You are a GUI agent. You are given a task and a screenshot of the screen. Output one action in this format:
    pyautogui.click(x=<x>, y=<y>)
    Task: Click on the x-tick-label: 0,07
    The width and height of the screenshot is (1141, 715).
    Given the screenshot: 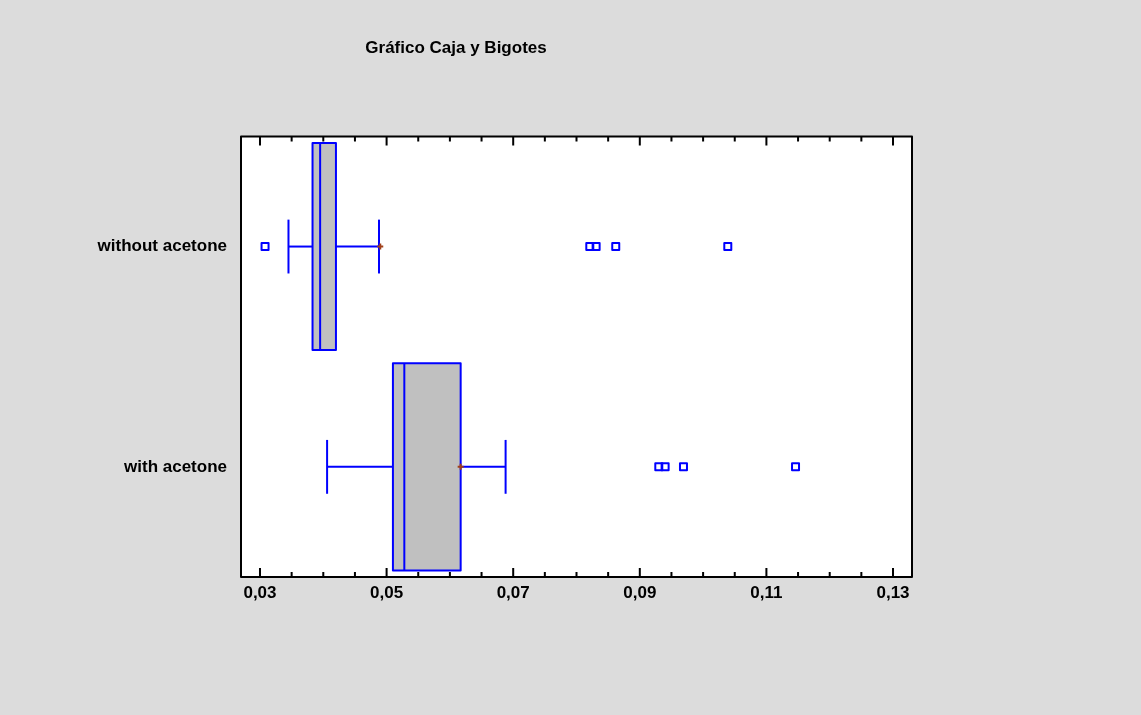 What is the action you would take?
    pyautogui.click(x=513, y=592)
    